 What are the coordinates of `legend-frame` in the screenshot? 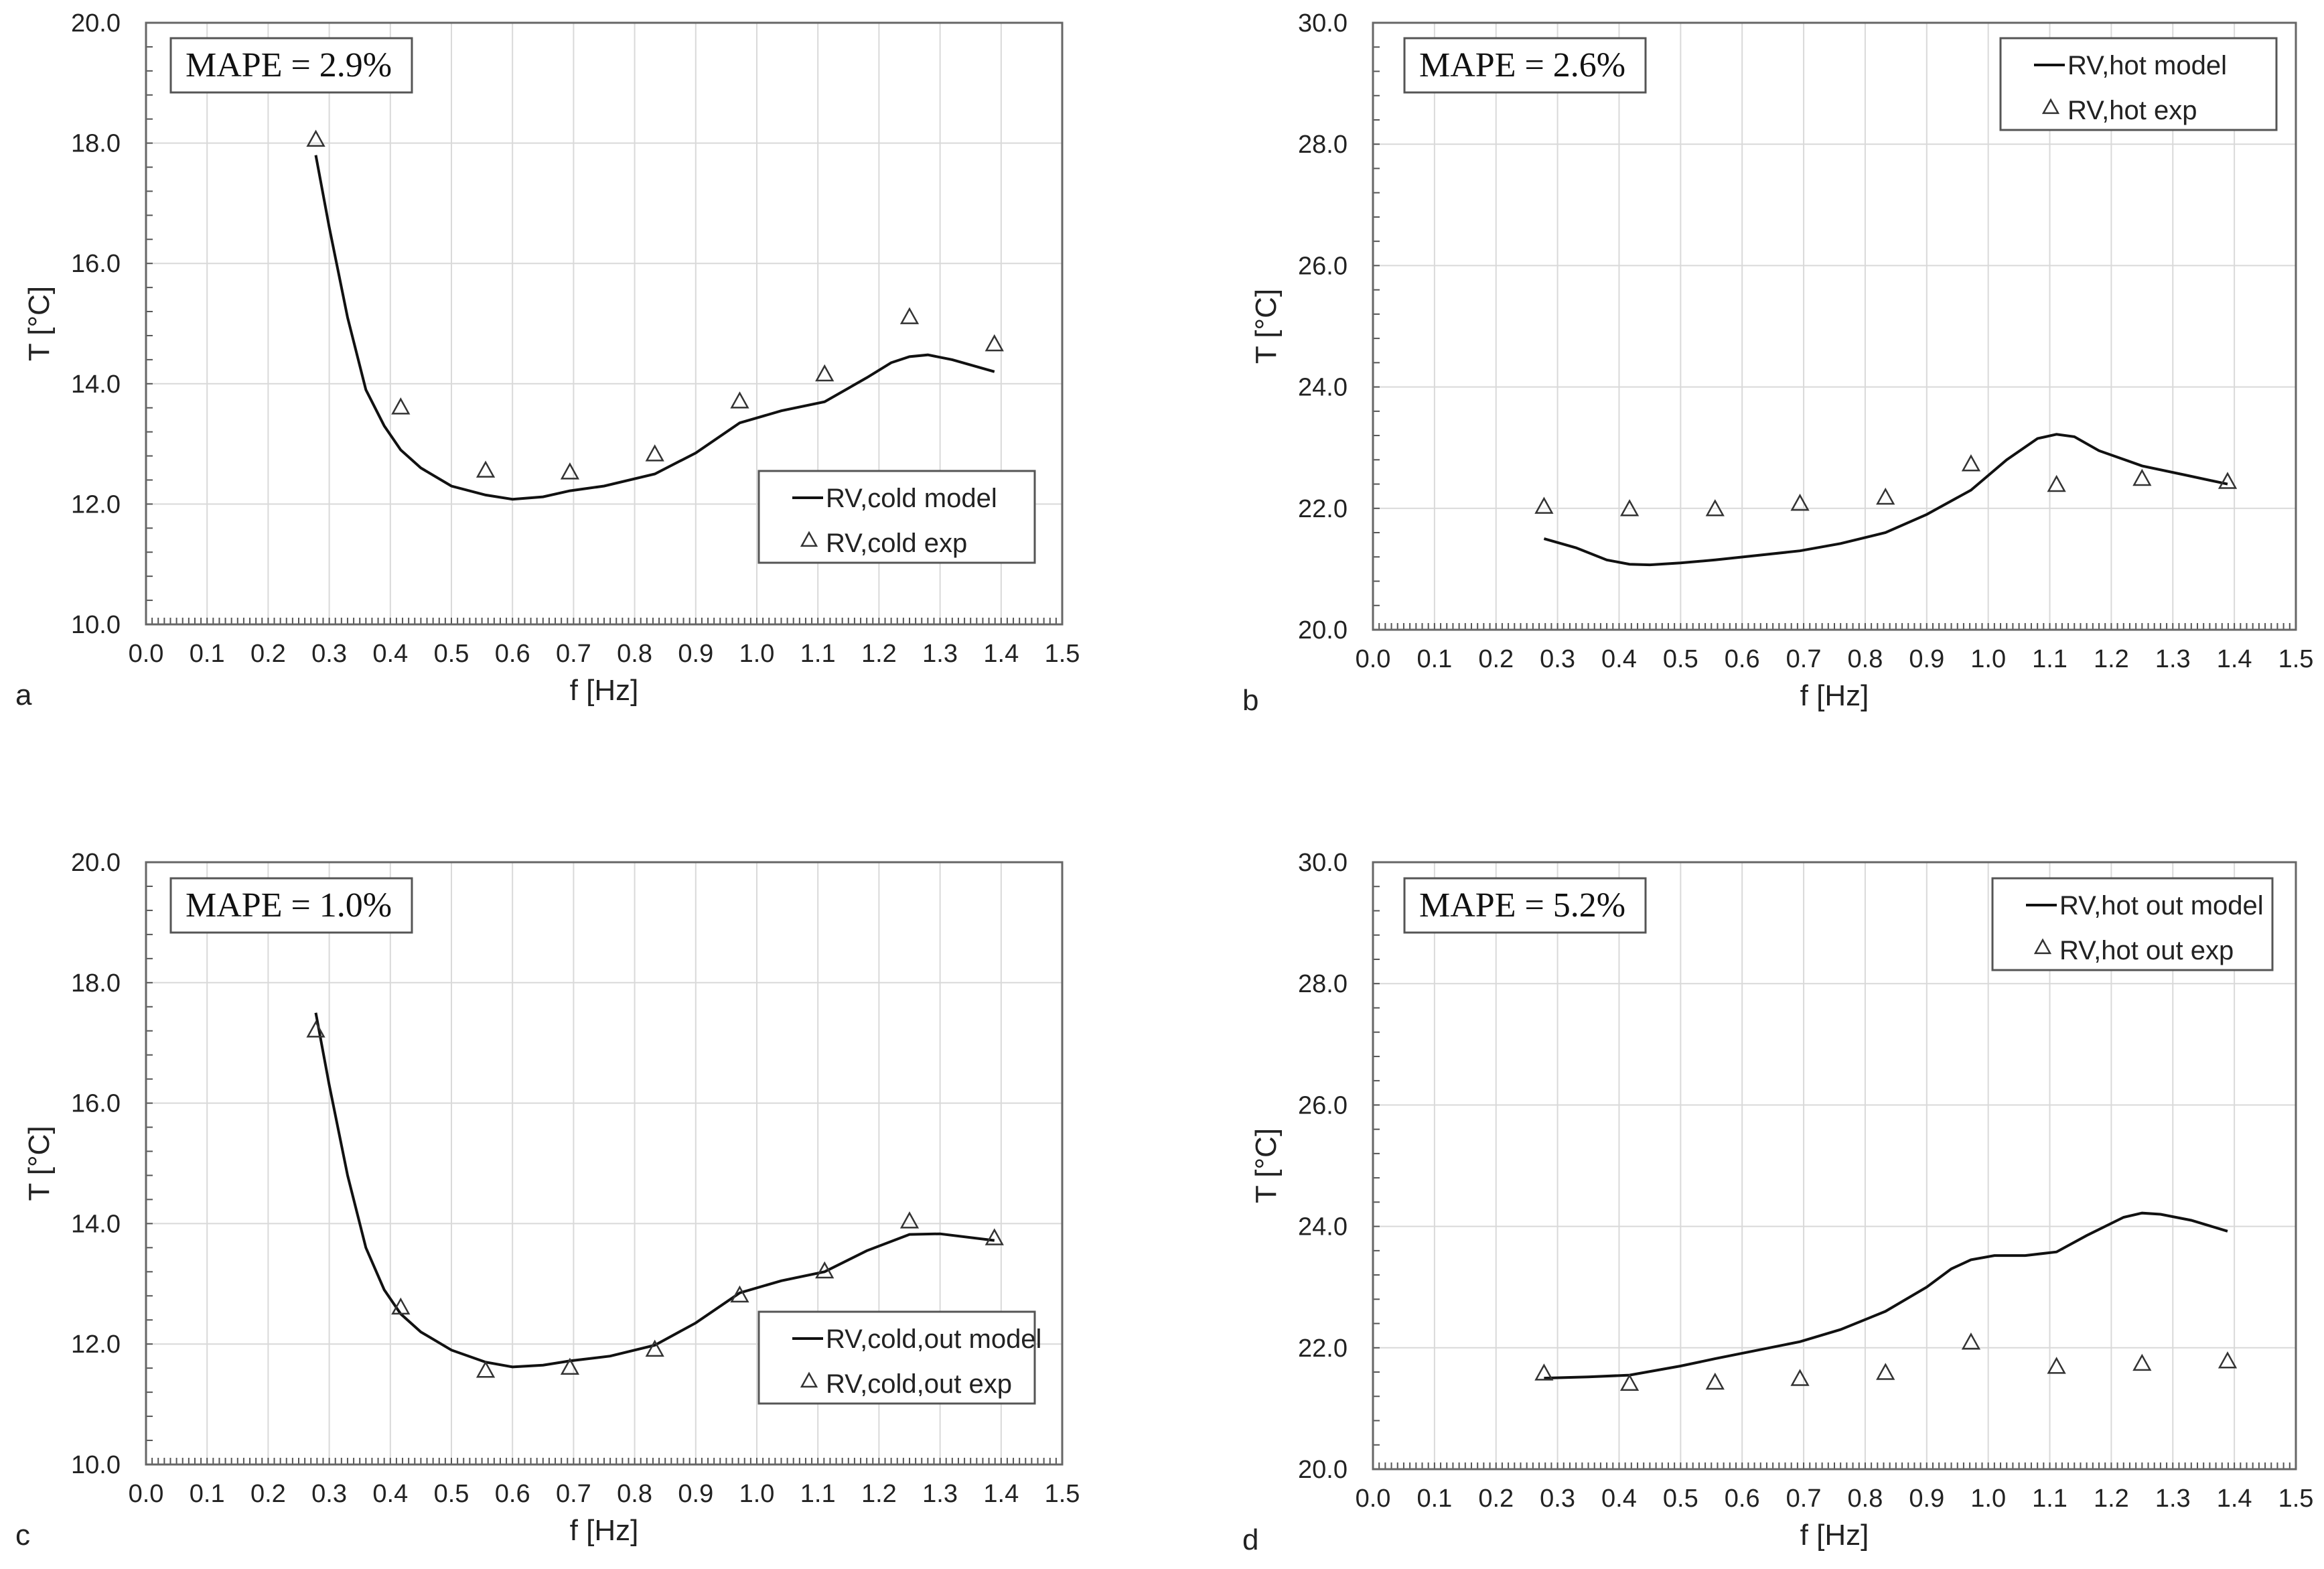 It's located at (897, 517).